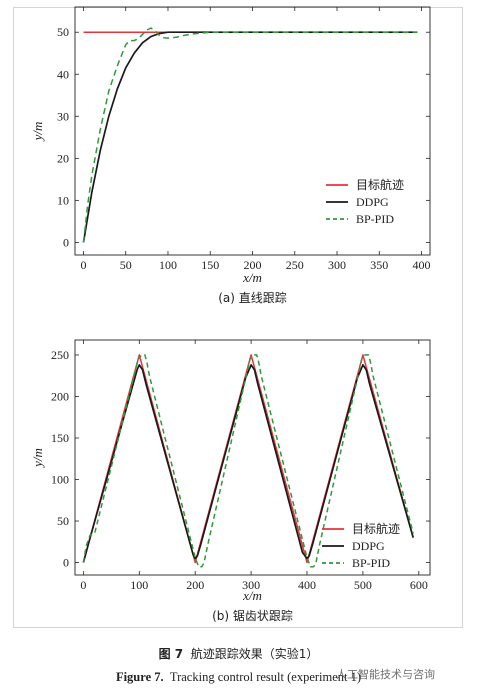  I want to click on y-tick-label: 20, so click(63, 158).